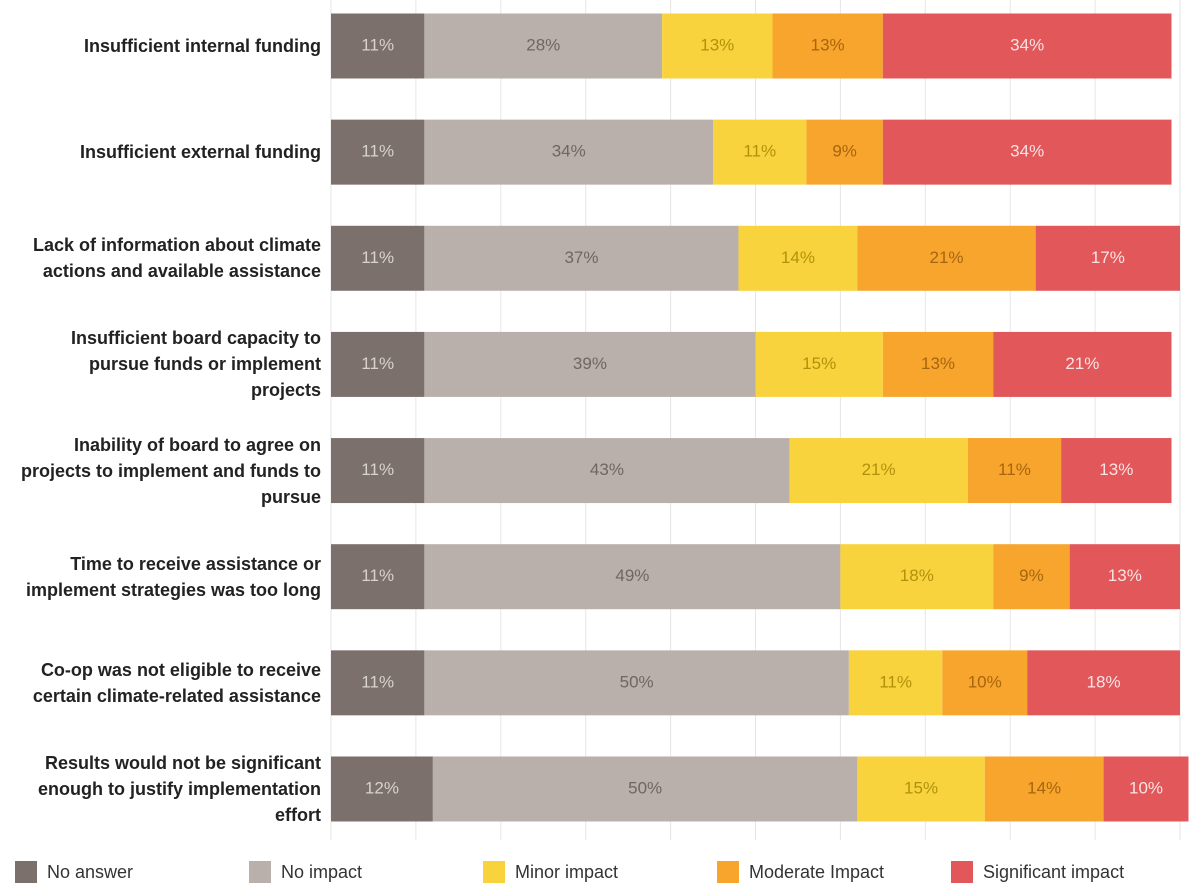 The image size is (1195, 884). I want to click on legend-label: Minor impact, so click(566, 872).